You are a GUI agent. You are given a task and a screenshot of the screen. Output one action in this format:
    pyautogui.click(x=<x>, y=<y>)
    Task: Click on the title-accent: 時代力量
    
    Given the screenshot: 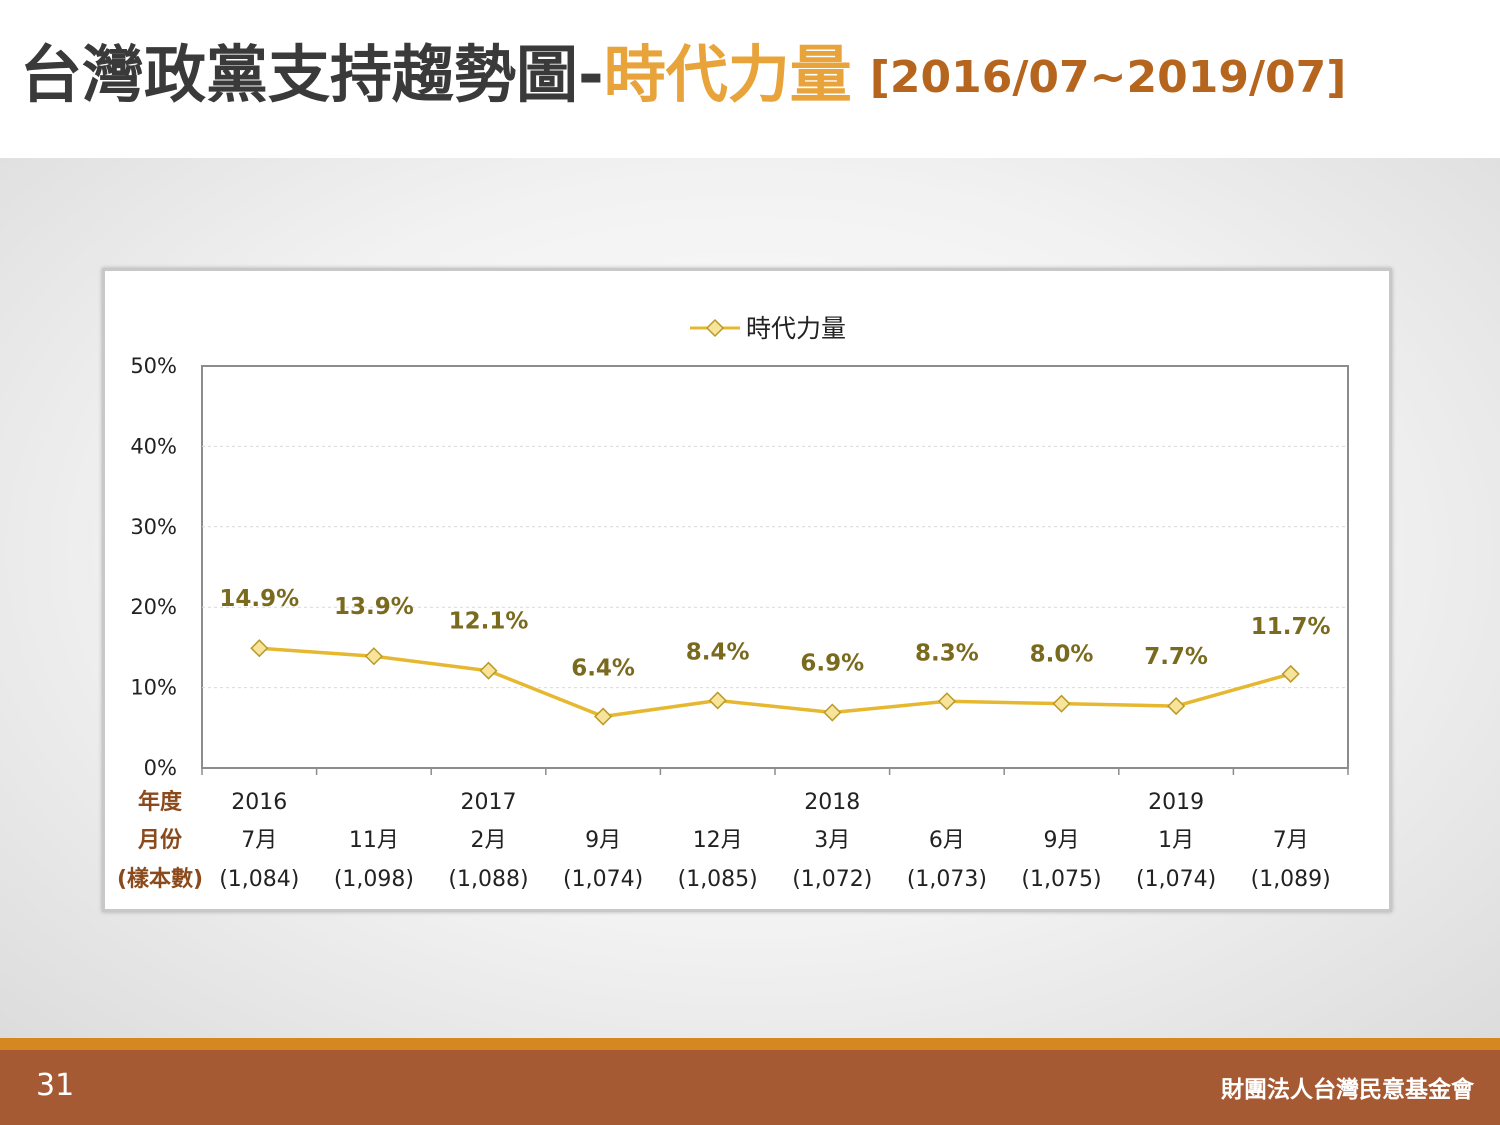 What is the action you would take?
    pyautogui.click(x=727, y=74)
    